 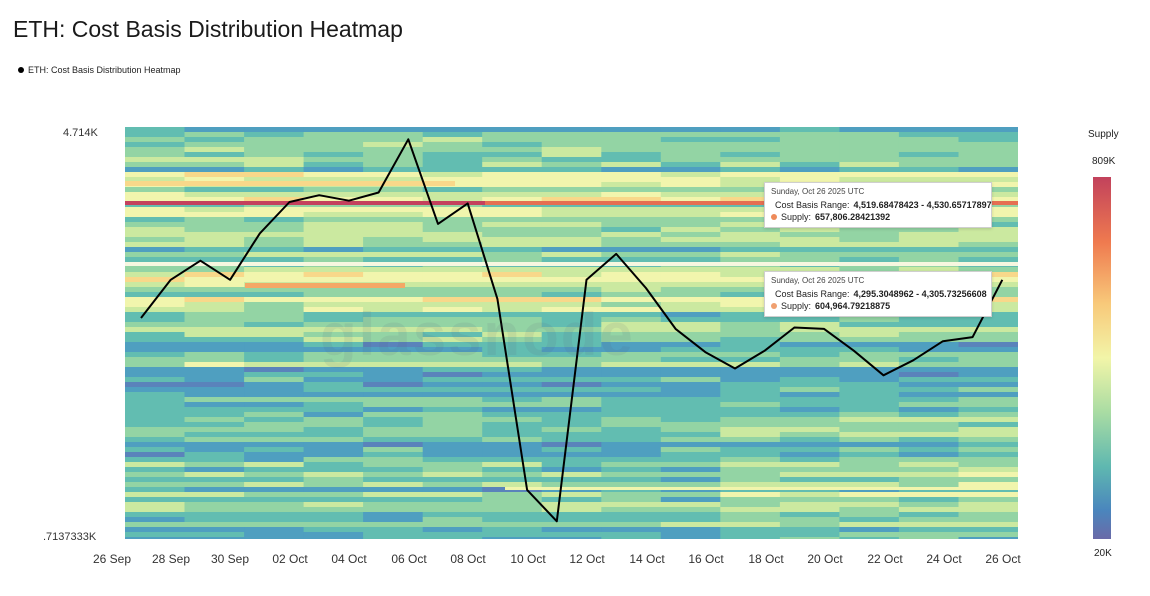 What do you see at coordinates (706, 559) in the screenshot?
I see `x-tick-label: 16 Oct` at bounding box center [706, 559].